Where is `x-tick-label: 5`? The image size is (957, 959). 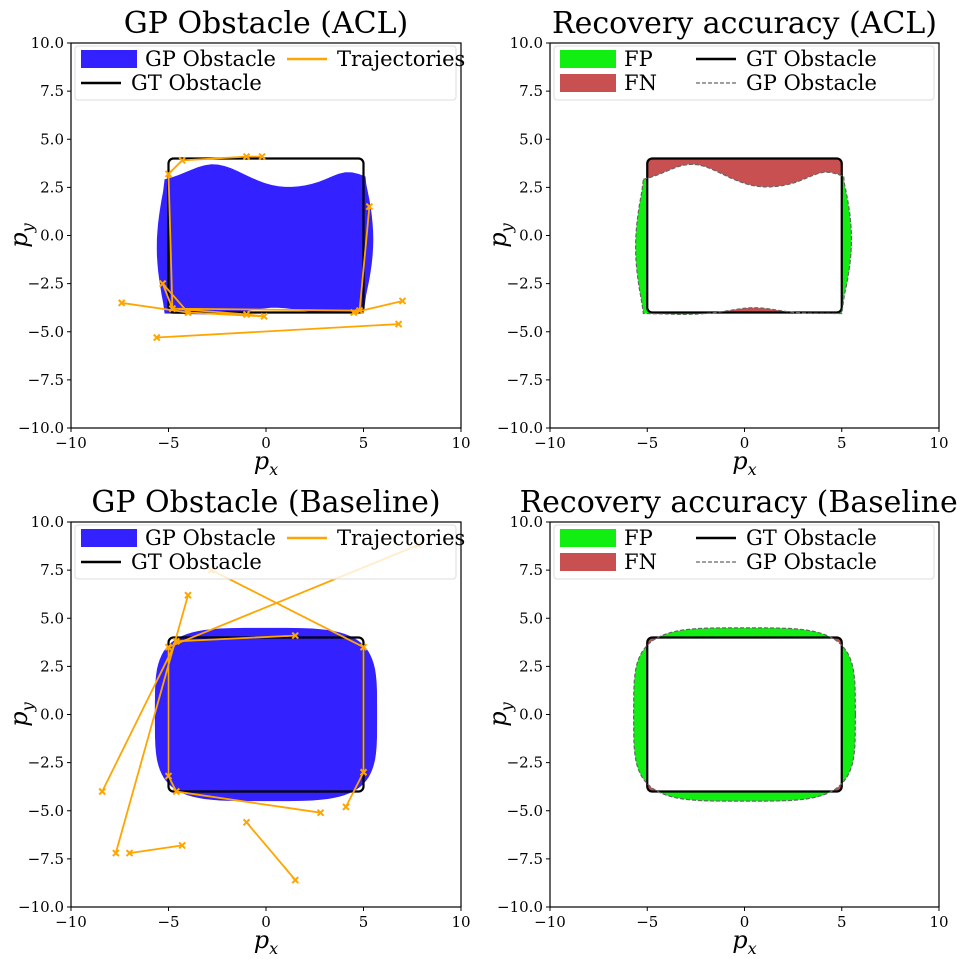 x-tick-label: 5 is located at coordinates (364, 922).